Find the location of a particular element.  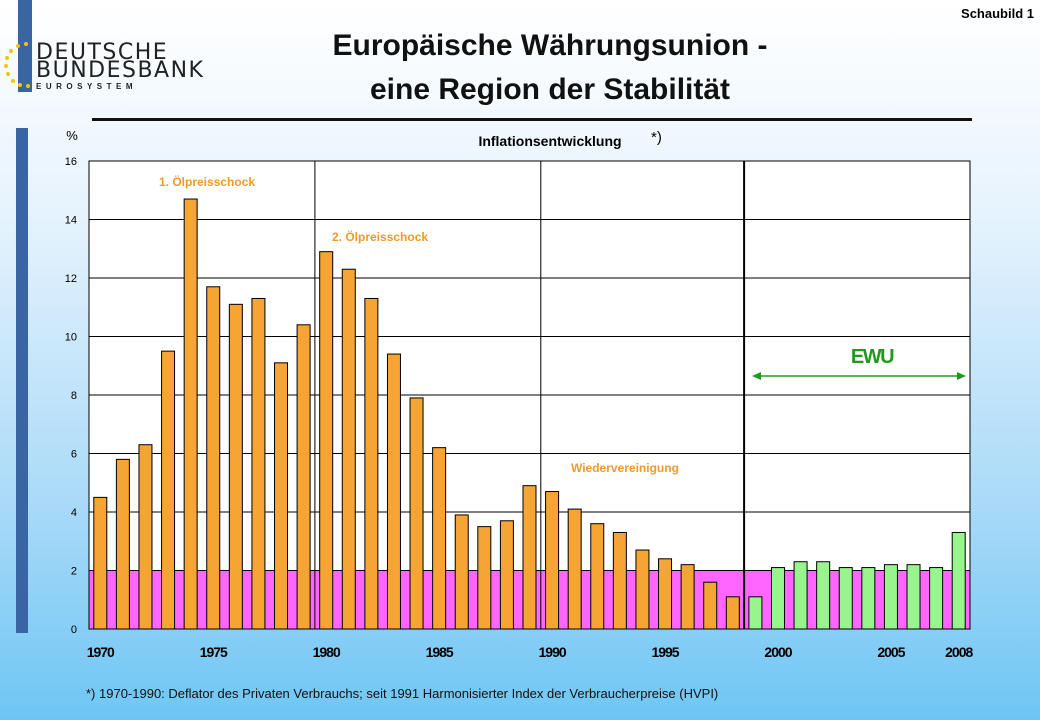

bar-1987 is located at coordinates (484, 578).